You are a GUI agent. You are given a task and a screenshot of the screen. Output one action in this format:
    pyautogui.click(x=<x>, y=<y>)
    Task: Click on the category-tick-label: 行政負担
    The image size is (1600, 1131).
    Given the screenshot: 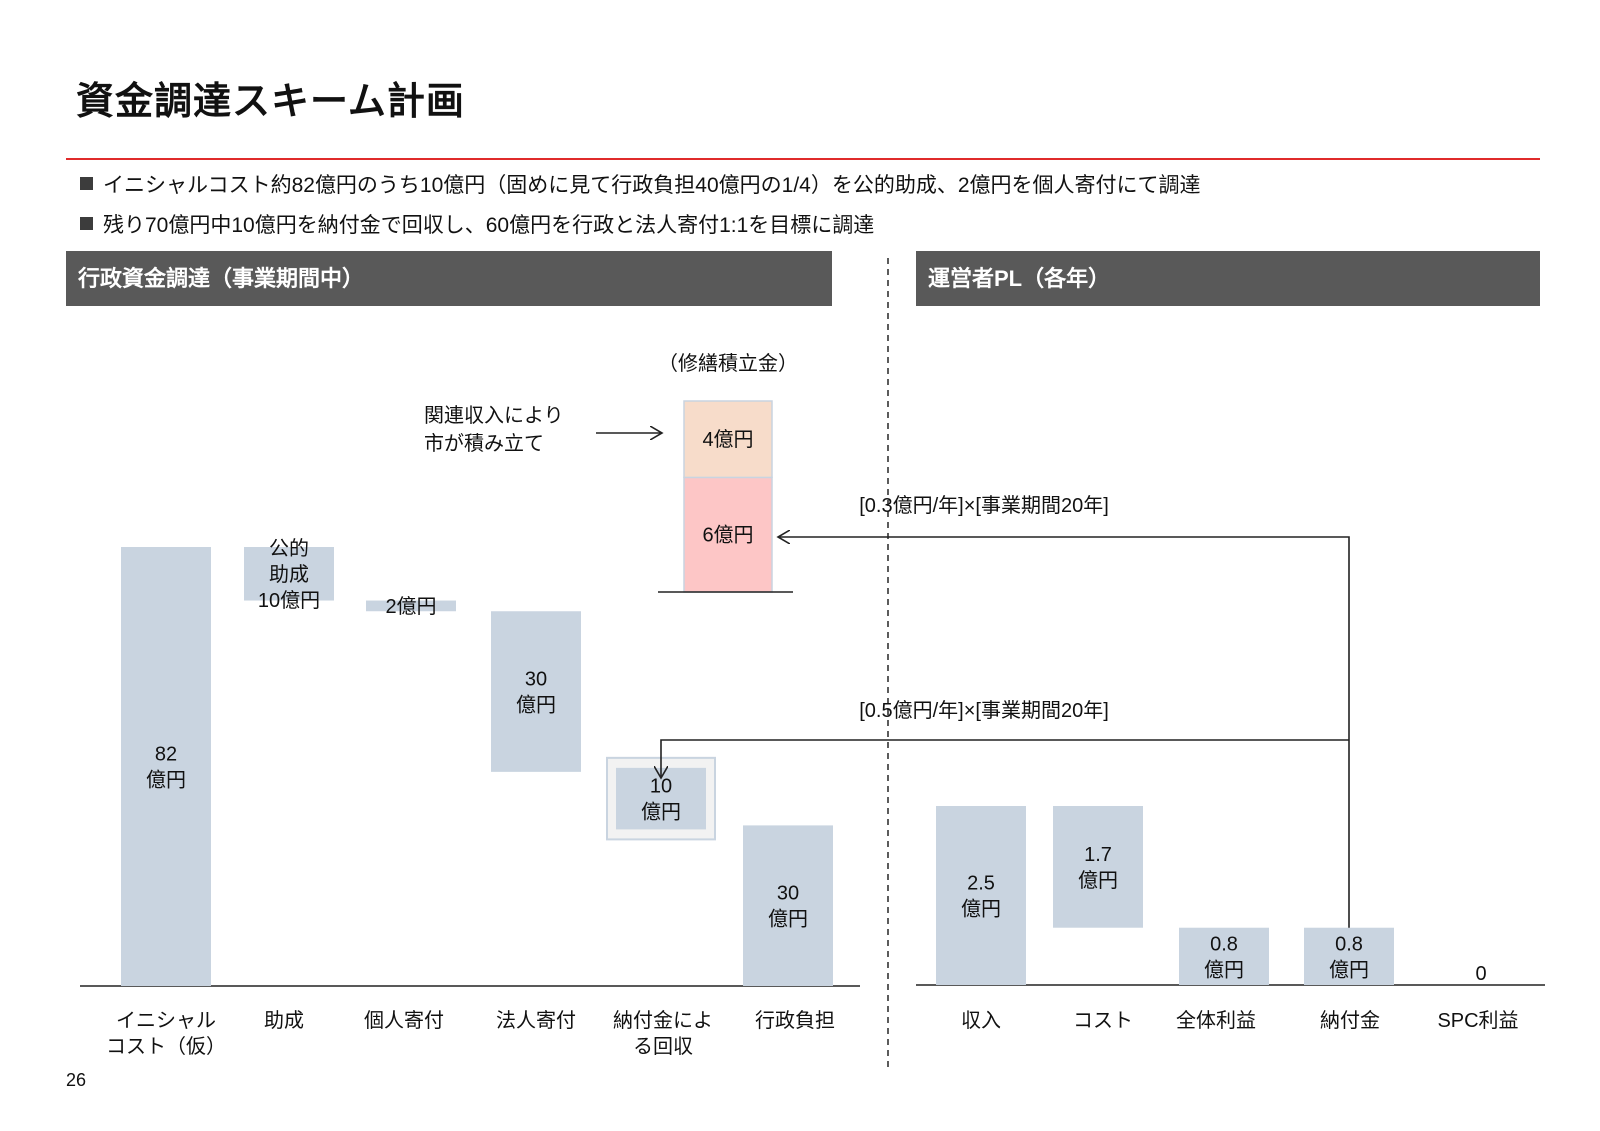 What is the action you would take?
    pyautogui.click(x=795, y=1020)
    